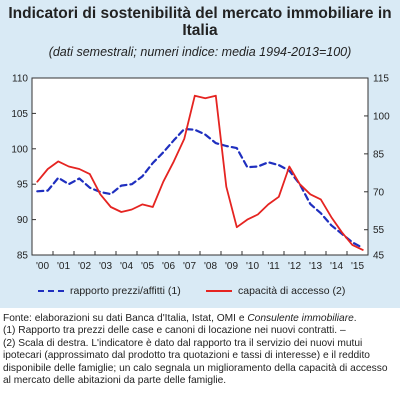 The image size is (400, 408). Describe the element at coordinates (252, 266) in the screenshot. I see `x-tick-label: '10` at that location.